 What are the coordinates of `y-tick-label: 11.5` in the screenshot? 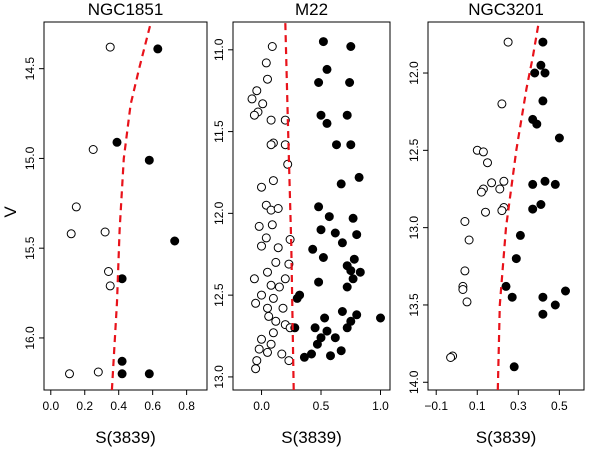 It's located at (219, 131).